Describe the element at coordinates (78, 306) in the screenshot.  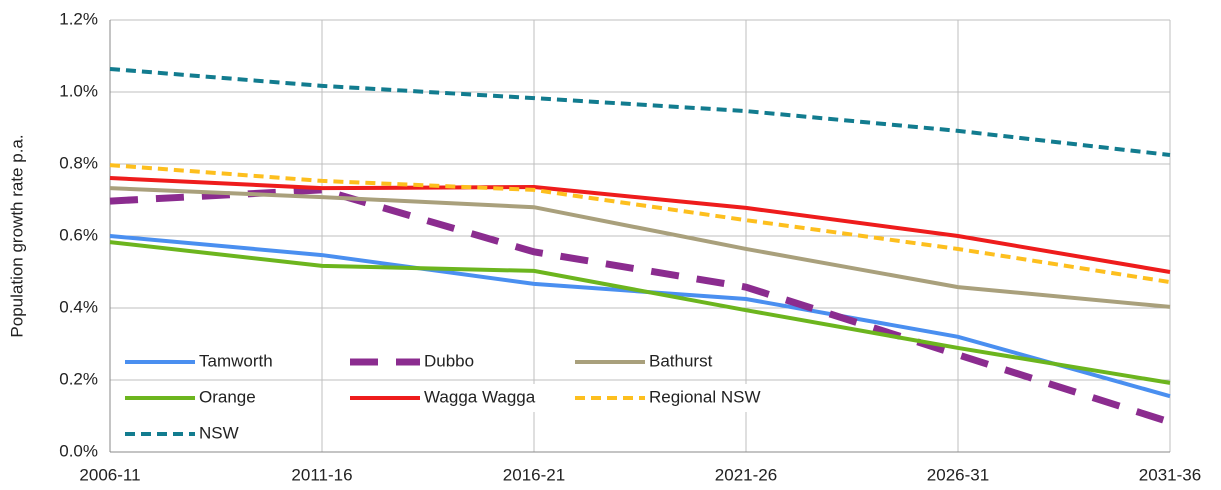
I see `y-tick-label: 0.4%` at that location.